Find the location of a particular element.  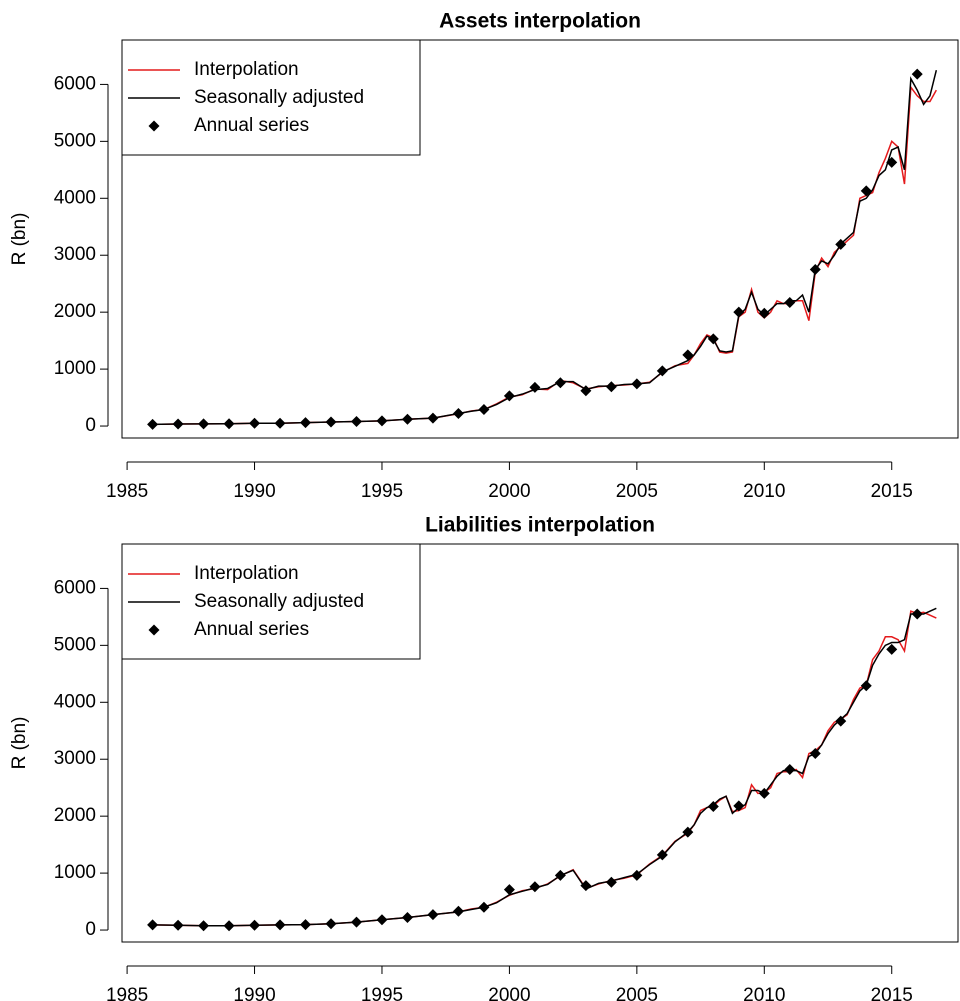

chart-title: Assets interpolation is located at coordinates (540, 21).